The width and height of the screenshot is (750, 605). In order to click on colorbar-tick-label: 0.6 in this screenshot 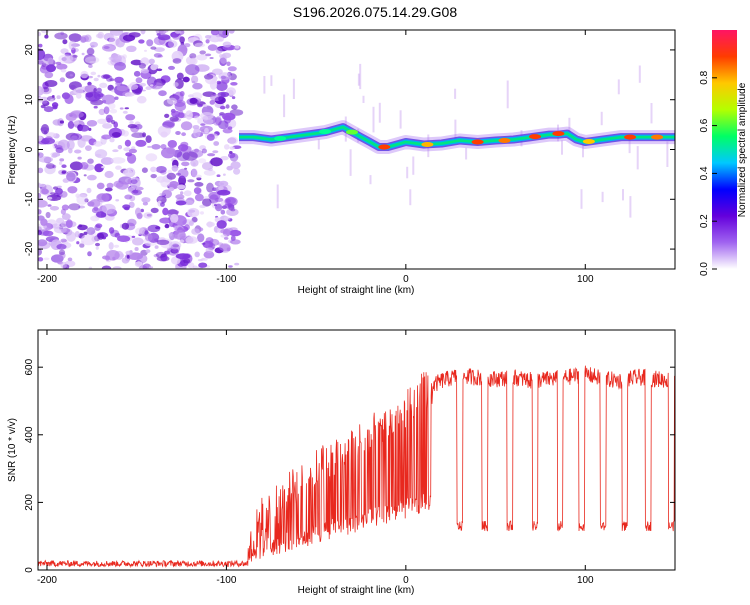, I will do `click(704, 125)`.